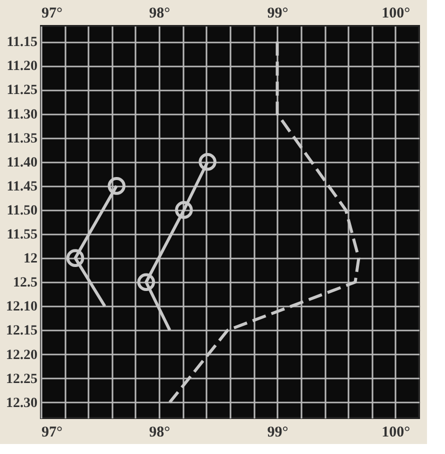 This screenshot has height=454, width=445. I want to click on x-tick-label: 100°, so click(396, 14).